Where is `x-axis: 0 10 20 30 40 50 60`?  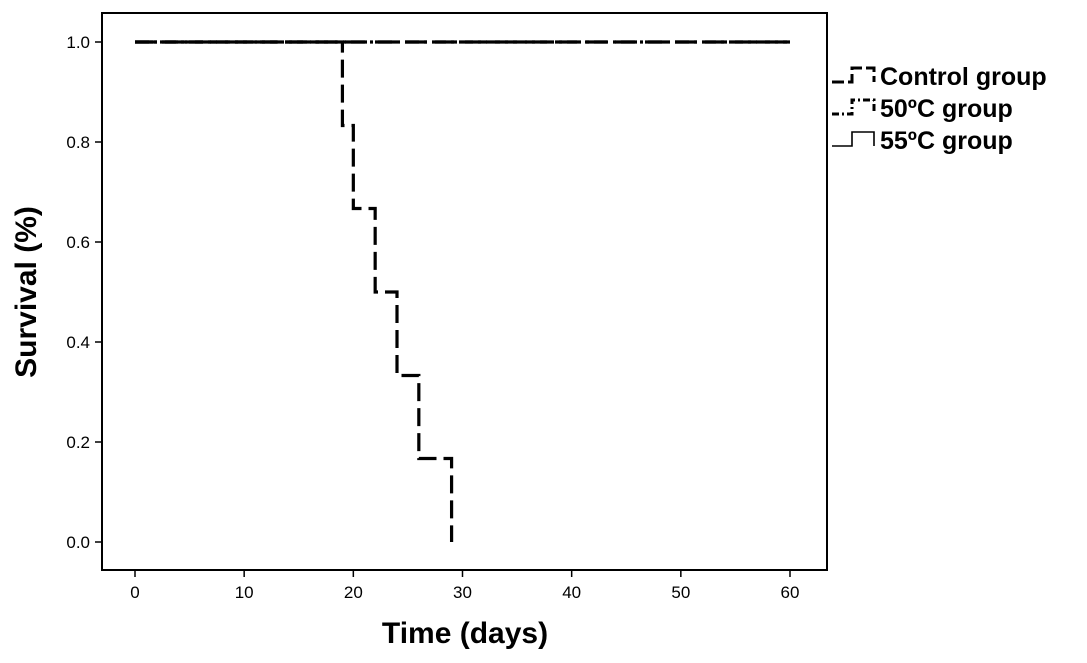
x-axis: 0 10 20 30 40 50 60 is located at coordinates (464, 586).